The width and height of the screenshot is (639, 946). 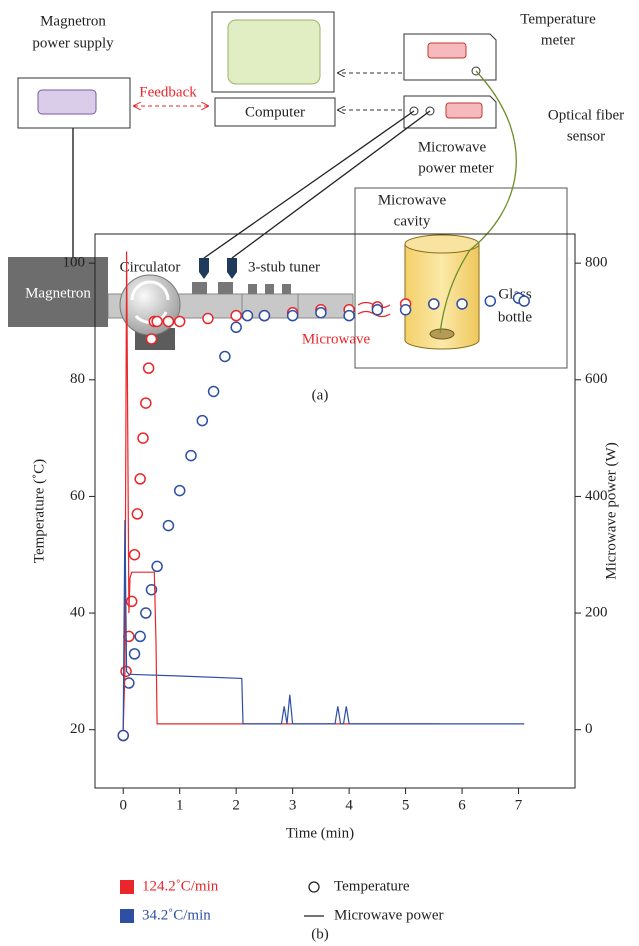 I want to click on y2-tick-label: 200, so click(x=596, y=612).